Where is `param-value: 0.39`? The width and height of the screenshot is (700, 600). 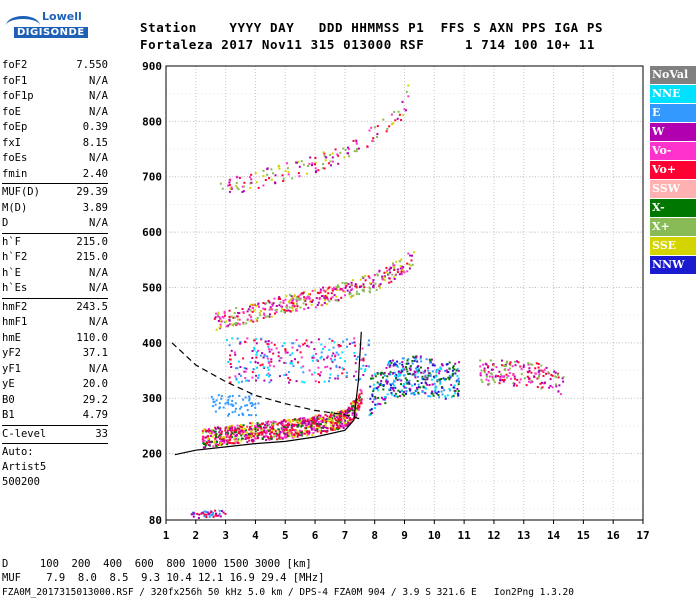
param-value: 0.39 is located at coordinates (95, 127).